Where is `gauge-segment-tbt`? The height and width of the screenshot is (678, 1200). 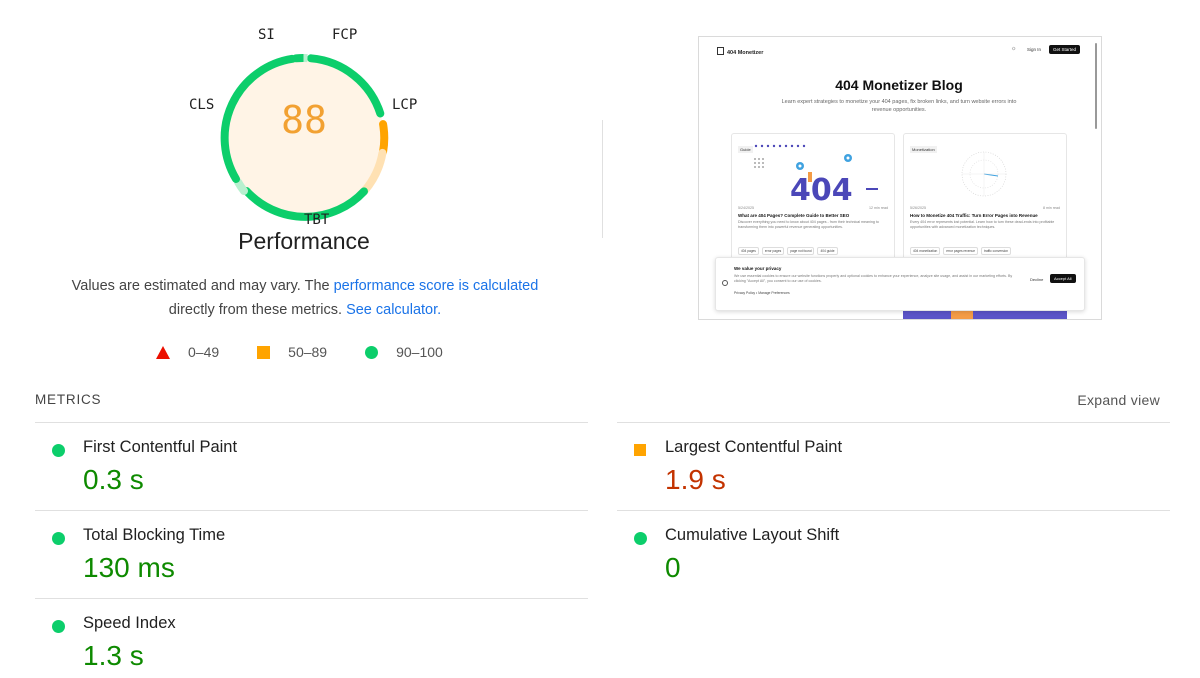
gauge-segment-tbt is located at coordinates (305, 204).